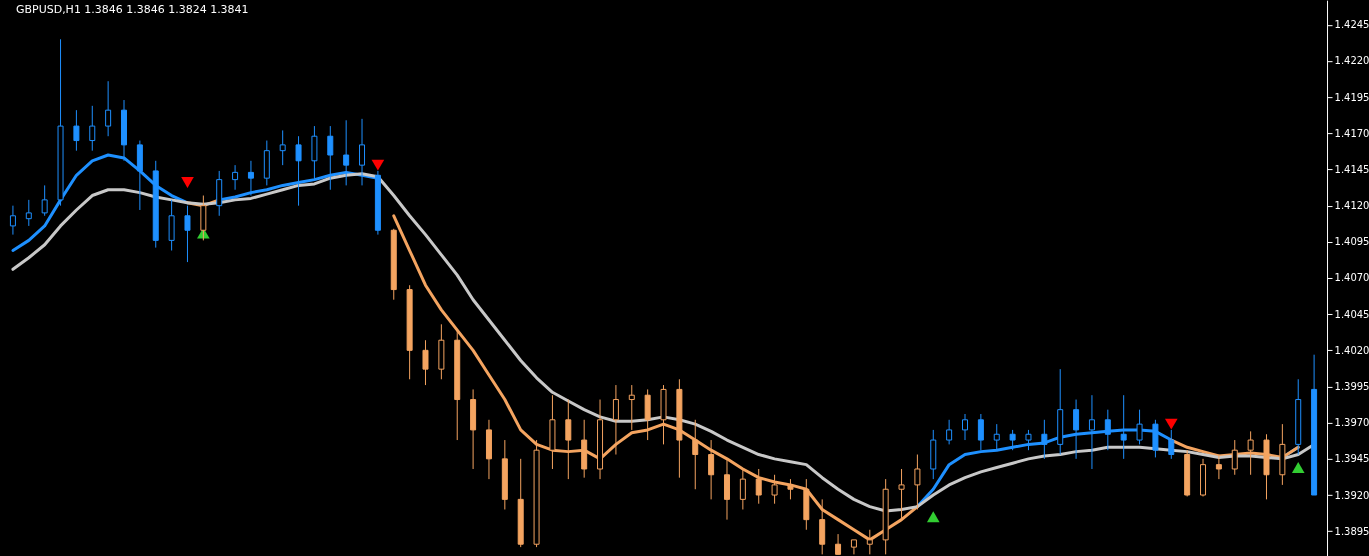 This screenshot has width=1369, height=556. What do you see at coordinates (132, 10) in the screenshot?
I see `chart-title: GBPUSD,H1 1.3846 1.3846 1.3824 1.3841` at bounding box center [132, 10].